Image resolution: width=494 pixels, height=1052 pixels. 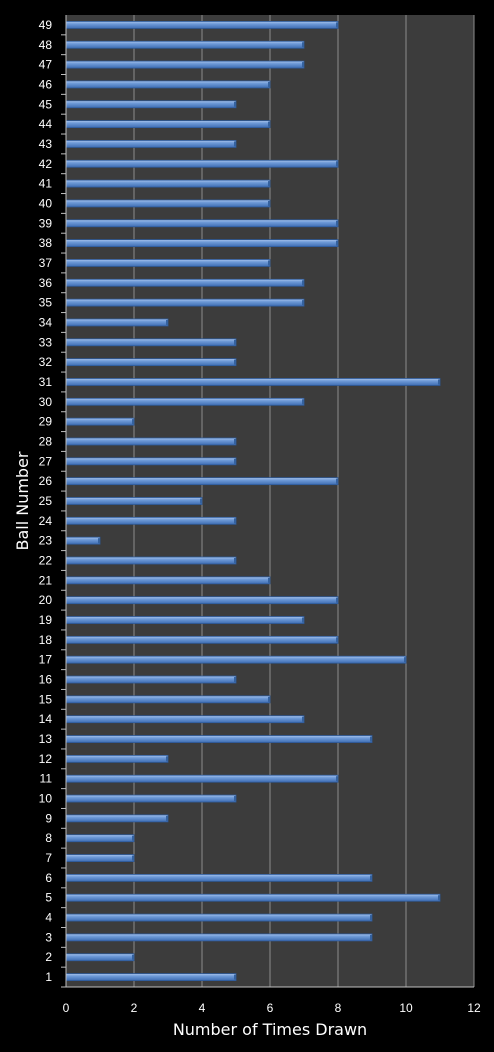 What do you see at coordinates (46, 402) in the screenshot?
I see `y-tick-label: 30` at bounding box center [46, 402].